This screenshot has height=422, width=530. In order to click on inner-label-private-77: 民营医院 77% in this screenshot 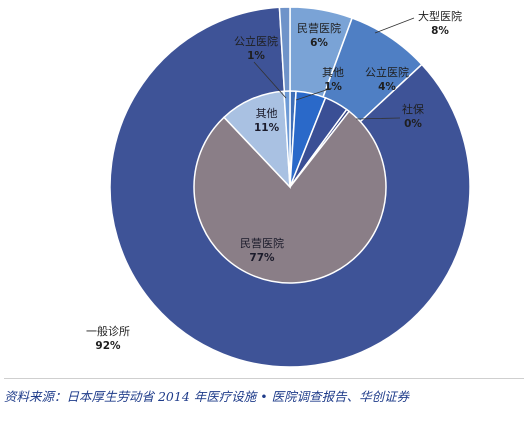, I will do `click(262, 250)`.